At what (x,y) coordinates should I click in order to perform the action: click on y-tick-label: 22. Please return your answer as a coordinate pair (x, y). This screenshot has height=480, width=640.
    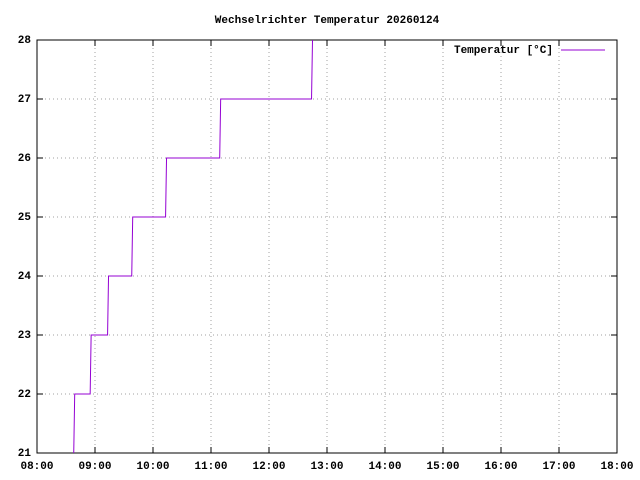
    Looking at the image, I should click on (24, 395).